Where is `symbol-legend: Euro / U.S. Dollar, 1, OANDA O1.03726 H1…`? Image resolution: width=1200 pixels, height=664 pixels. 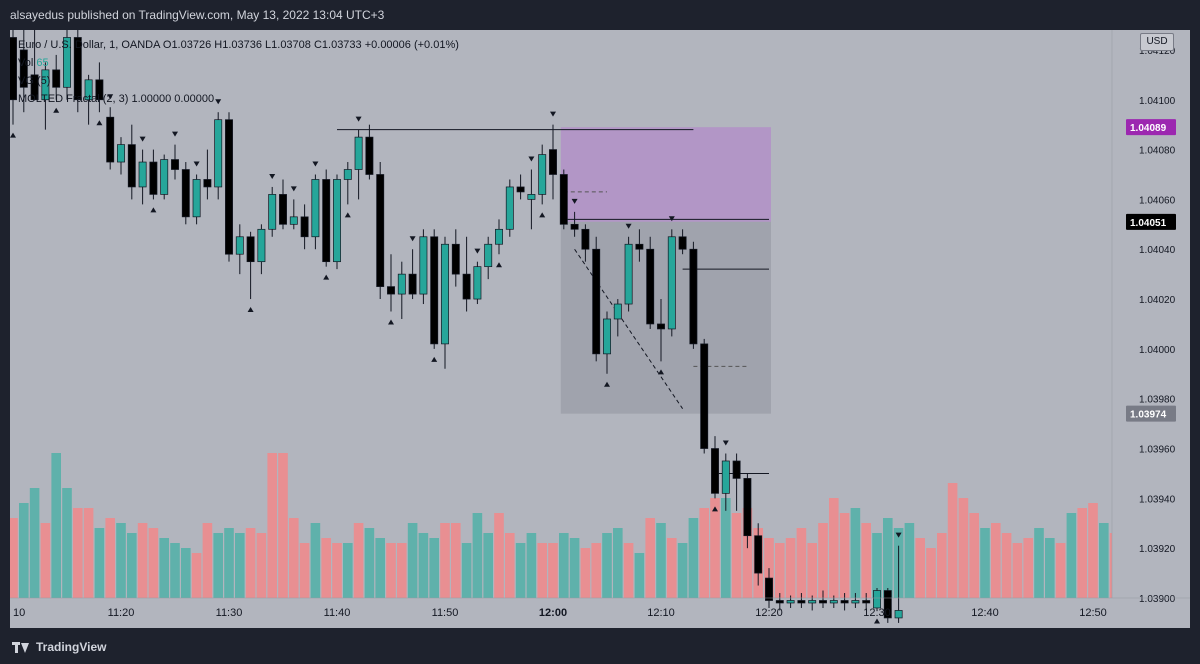 symbol-legend: Euro / U.S. Dollar, 1, OANDA O1.03726 H1… is located at coordinates (238, 45).